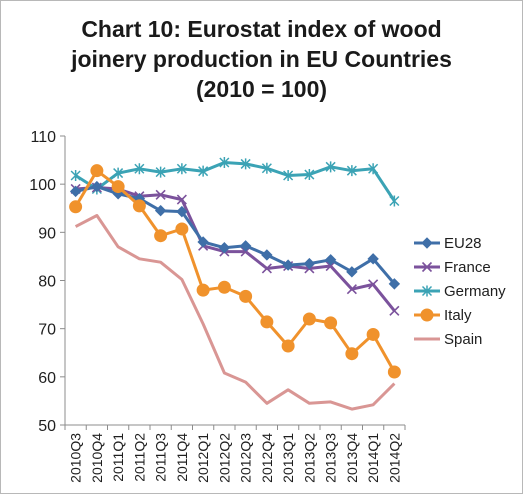 Image resolution: width=523 pixels, height=494 pixels. What do you see at coordinates (261, 89) in the screenshot?
I see `chart-title-line-3: (2010 = 100)` at bounding box center [261, 89].